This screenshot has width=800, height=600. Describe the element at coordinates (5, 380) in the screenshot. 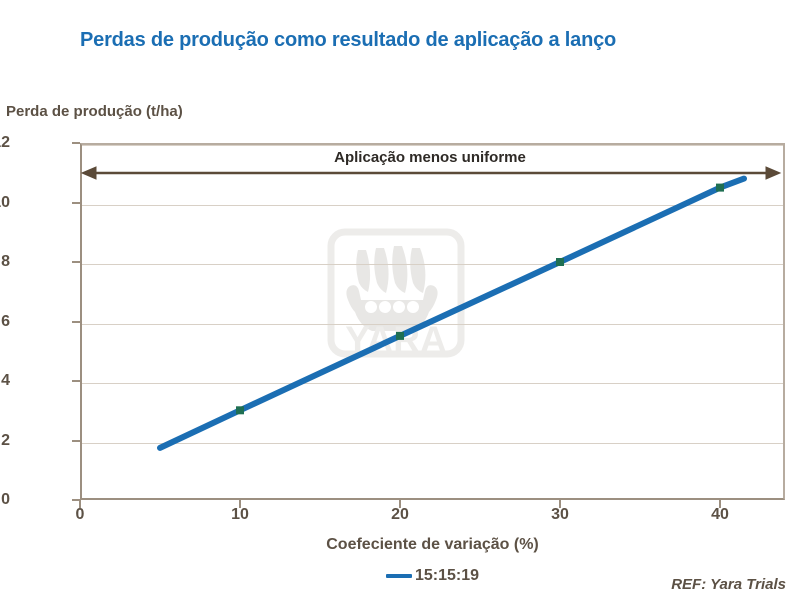

I see `y-tick-label-4: 4` at that location.